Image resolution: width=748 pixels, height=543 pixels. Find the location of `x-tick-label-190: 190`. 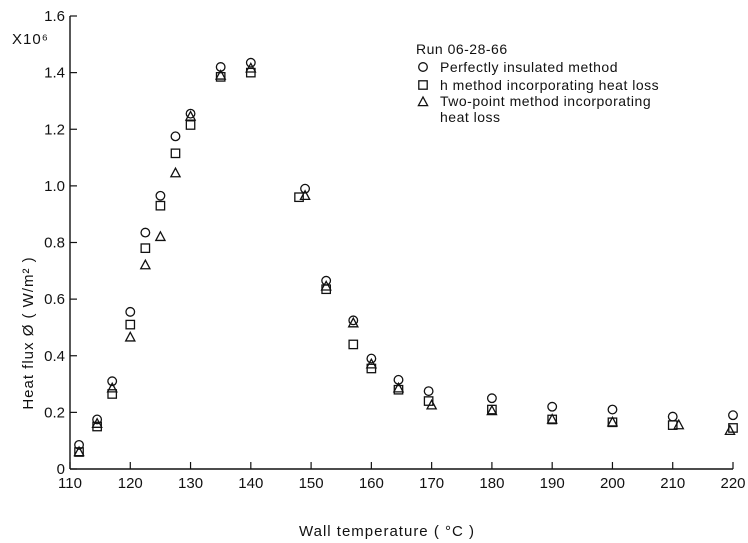

x-tick-label-190: 190 is located at coordinates (552, 483).